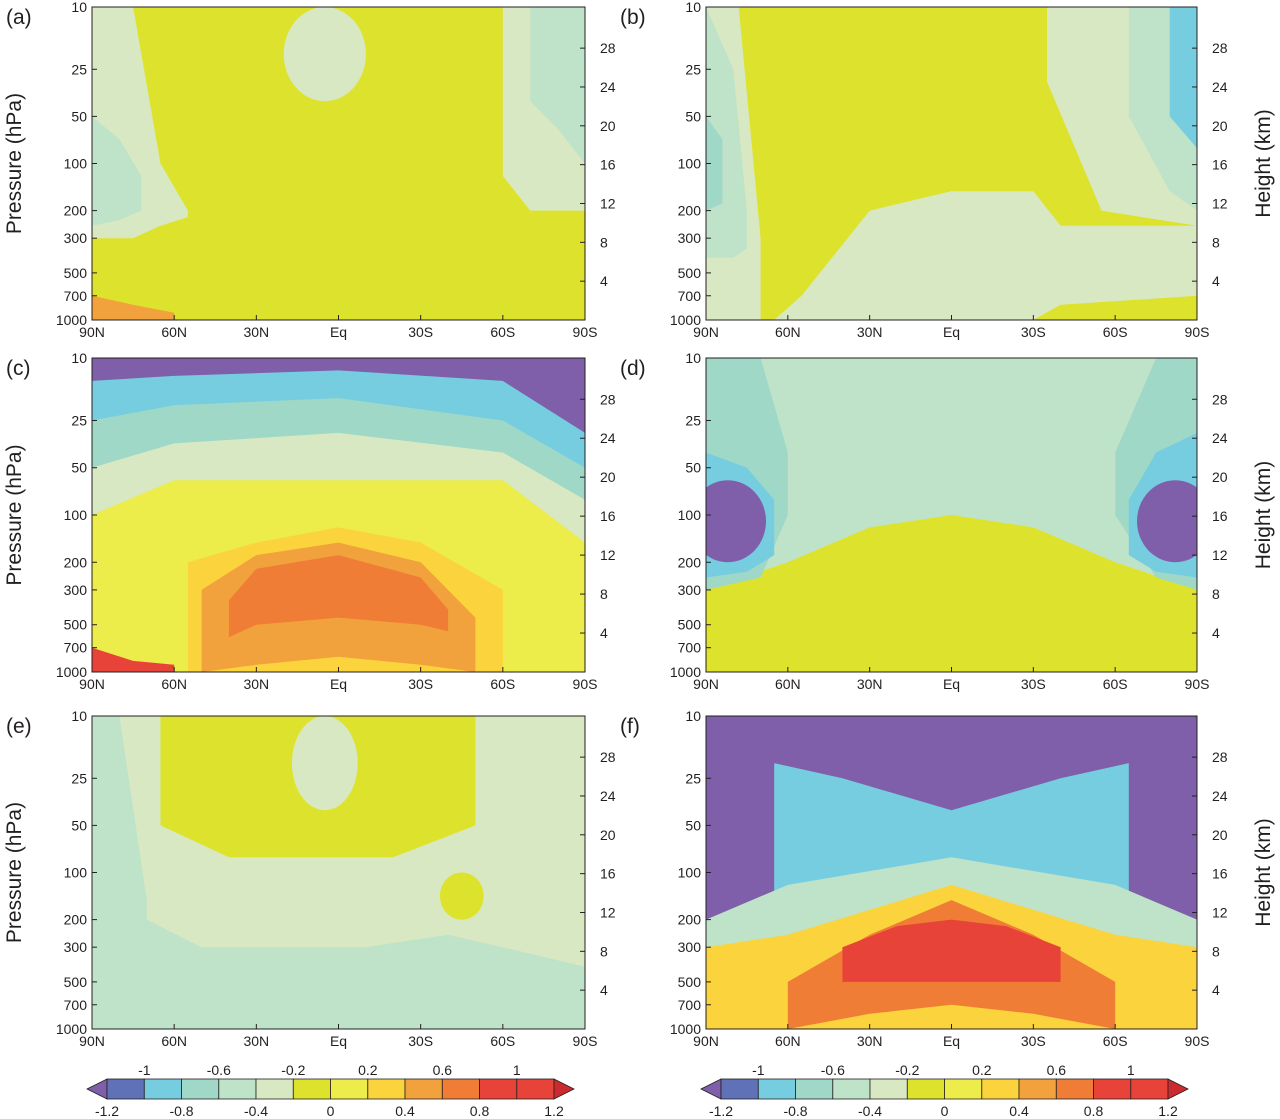 Image resolution: width=1280 pixels, height=1119 pixels. I want to click on colorbar-tick-label: -0.2, so click(293, 1070).